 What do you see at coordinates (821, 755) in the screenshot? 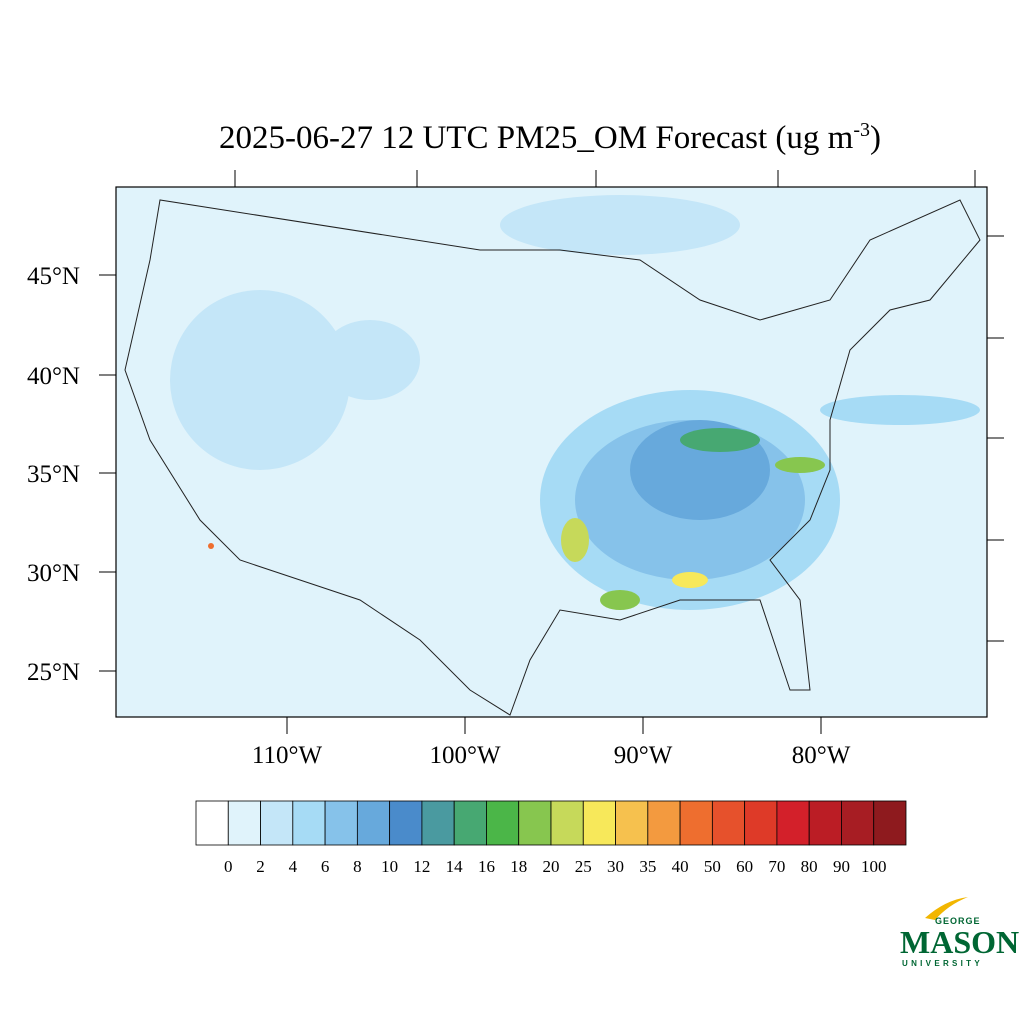
I see `lon-label: 80°W` at bounding box center [821, 755].